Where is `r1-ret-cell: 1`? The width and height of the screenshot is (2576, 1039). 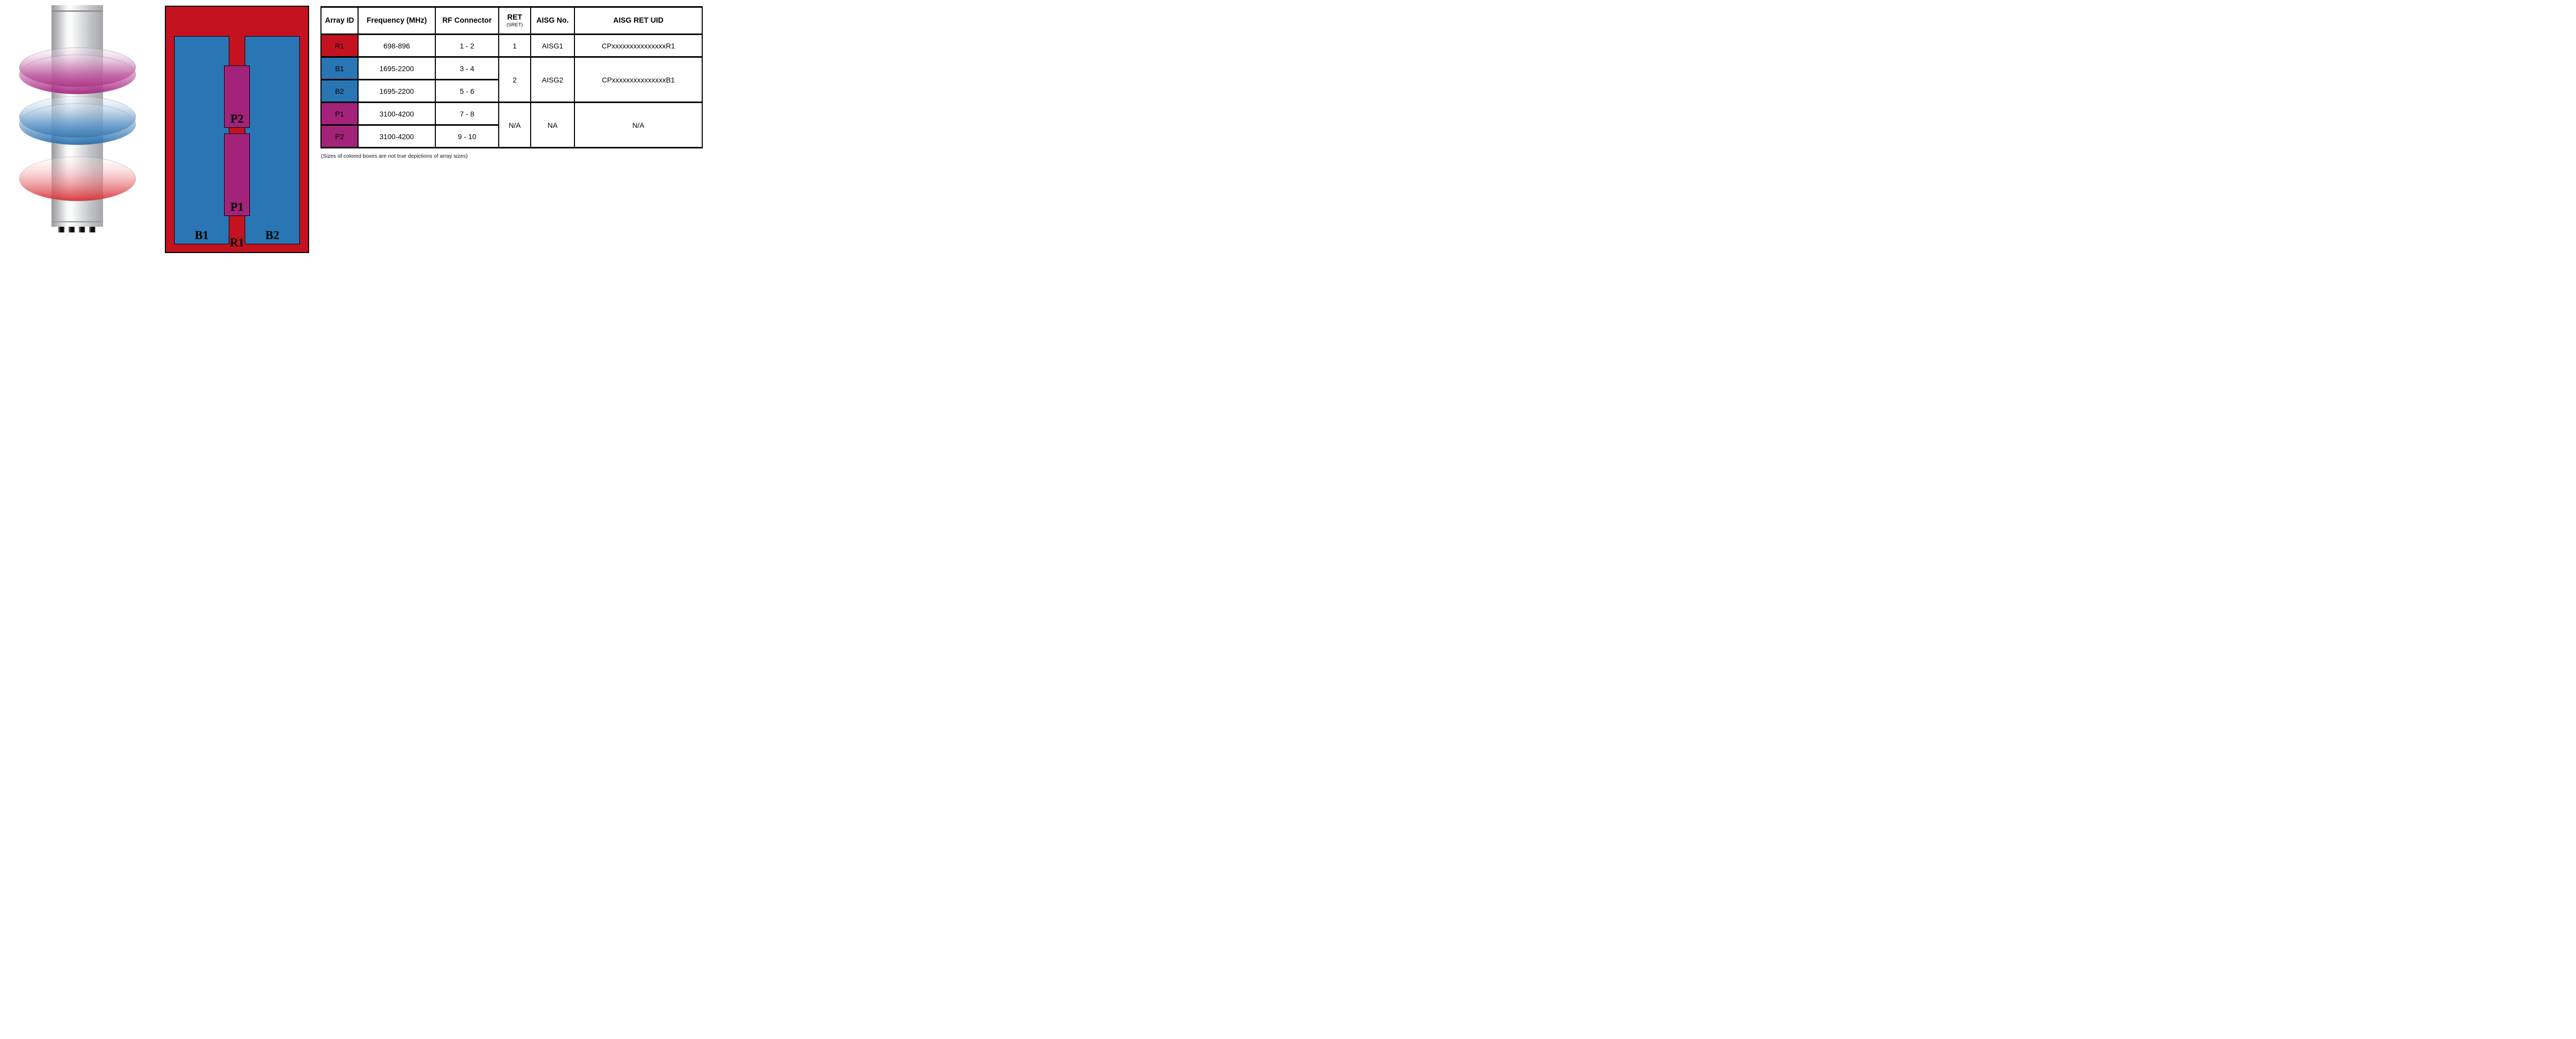
r1-ret-cell: 1 is located at coordinates (514, 45).